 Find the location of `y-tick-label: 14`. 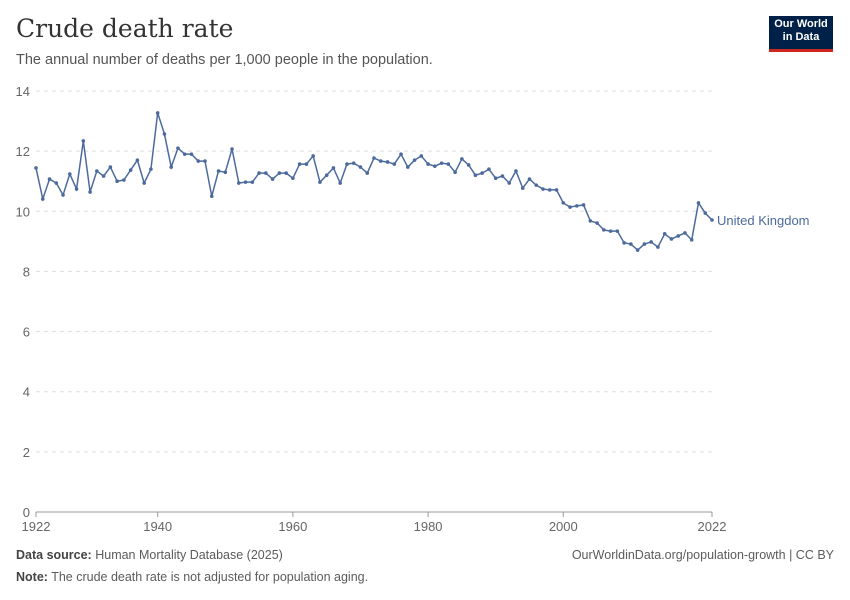

y-tick-label: 14 is located at coordinates (23, 91).